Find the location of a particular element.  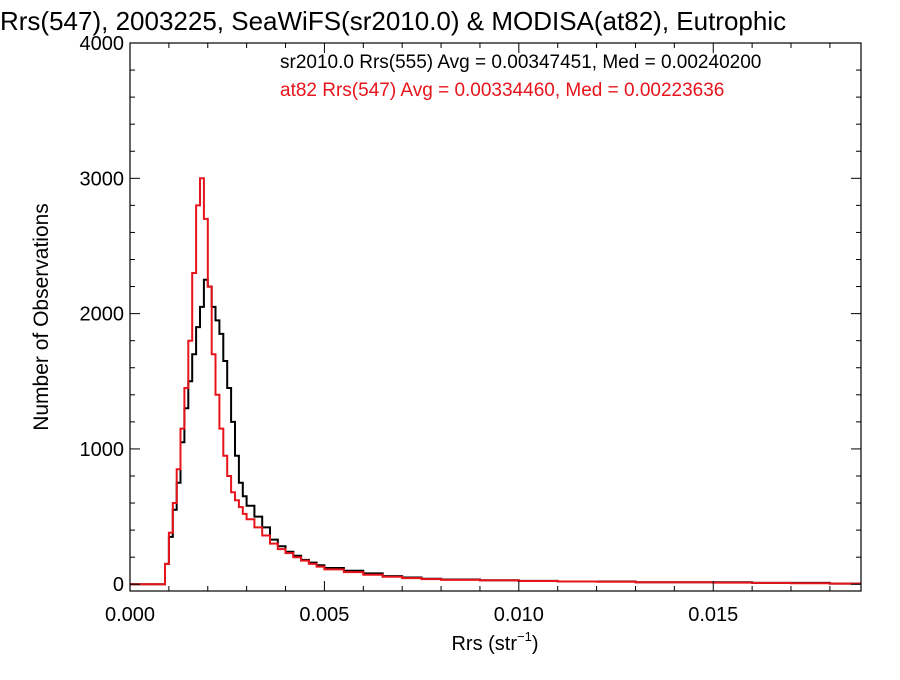

y-axis-label: Number of Observations is located at coordinates (41, 317).